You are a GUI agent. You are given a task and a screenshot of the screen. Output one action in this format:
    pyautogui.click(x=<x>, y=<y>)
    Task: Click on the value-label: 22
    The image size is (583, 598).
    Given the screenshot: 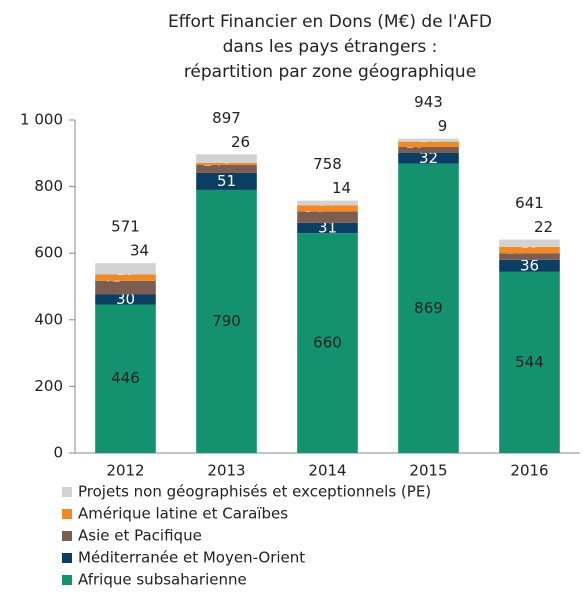 What is the action you would take?
    pyautogui.click(x=543, y=227)
    